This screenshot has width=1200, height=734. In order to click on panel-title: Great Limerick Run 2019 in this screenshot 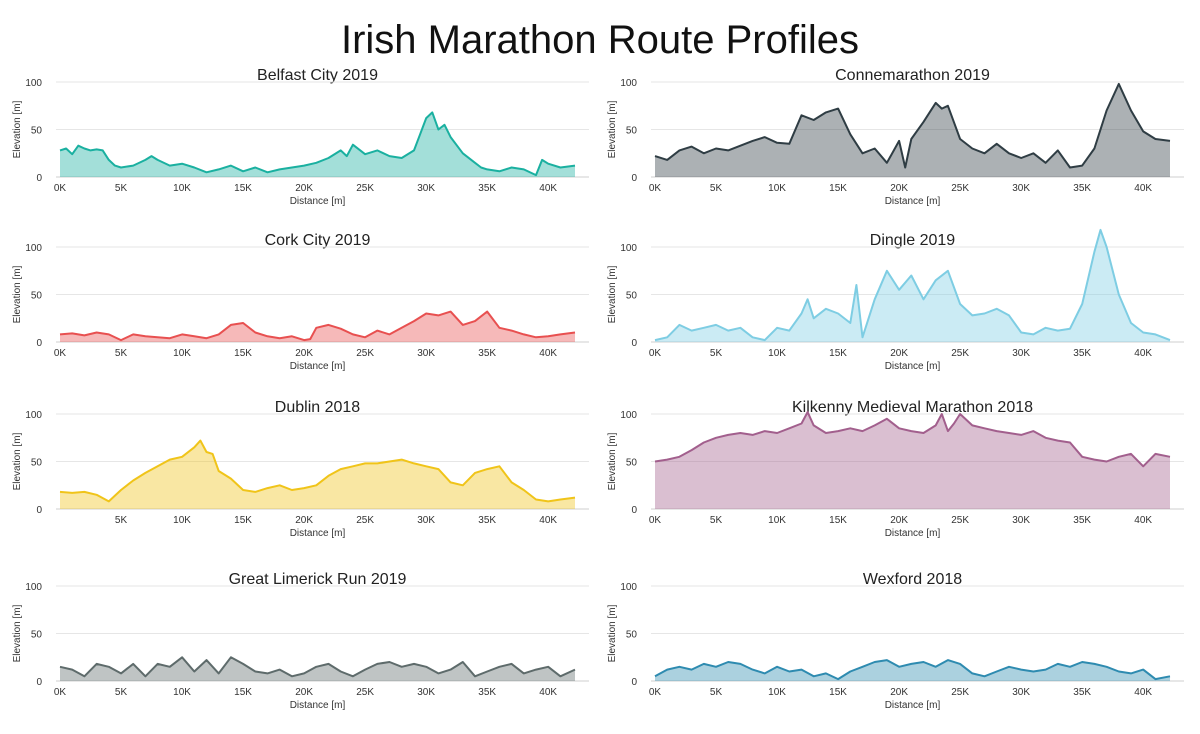, I will do `click(318, 579)`.